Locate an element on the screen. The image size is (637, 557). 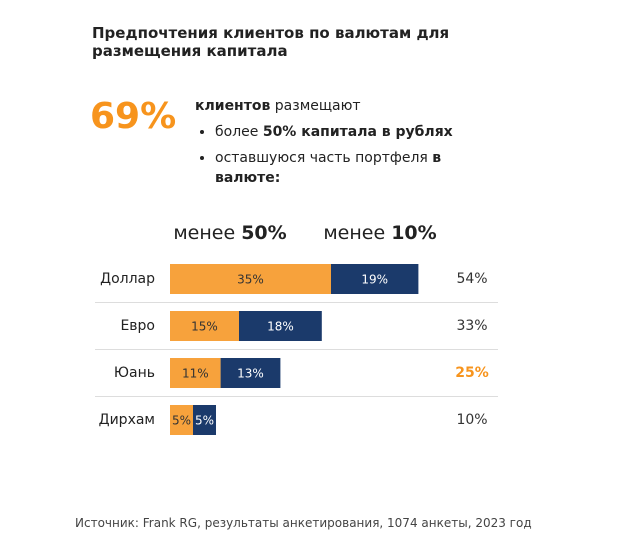
intro: клиентов размещают is located at coordinates (340, 106).